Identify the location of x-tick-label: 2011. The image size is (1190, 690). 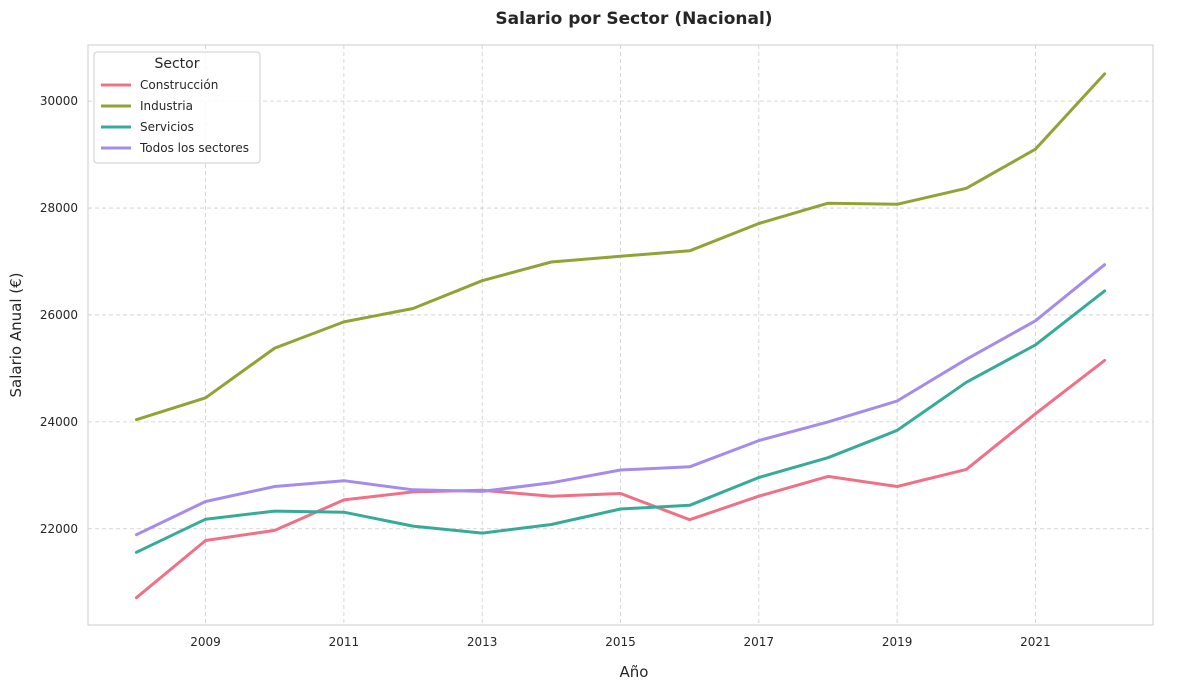
(344, 642).